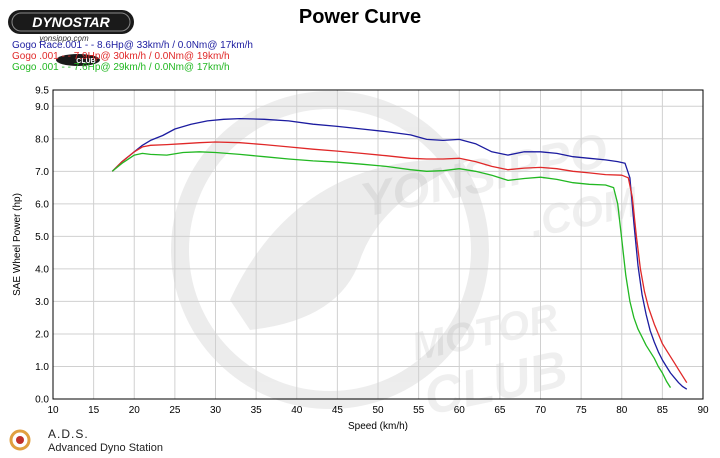 The width and height of the screenshot is (720, 458). Describe the element at coordinates (53, 410) in the screenshot. I see `x-tick-label: 10` at that location.